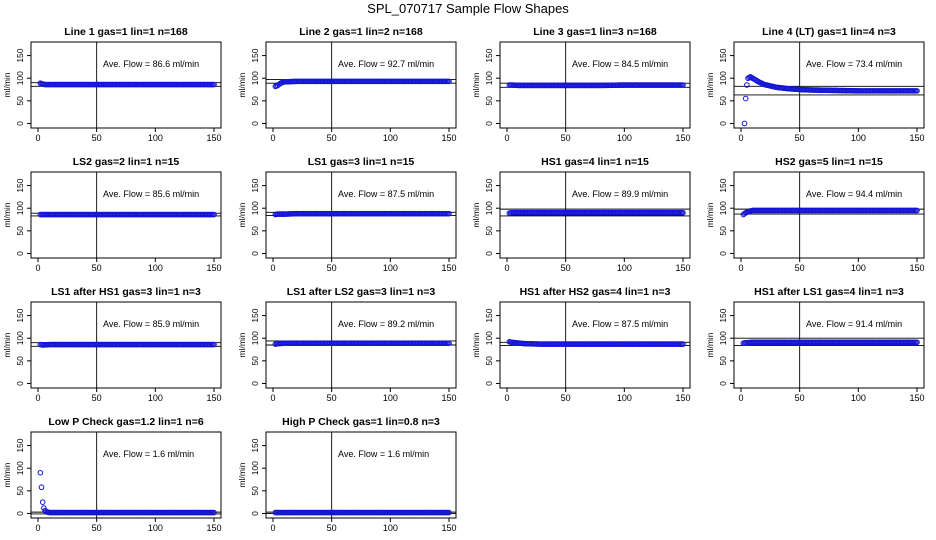  I want to click on ave-flow-annotation: Ave. Flow = 73.4 ml/min, so click(854, 64).